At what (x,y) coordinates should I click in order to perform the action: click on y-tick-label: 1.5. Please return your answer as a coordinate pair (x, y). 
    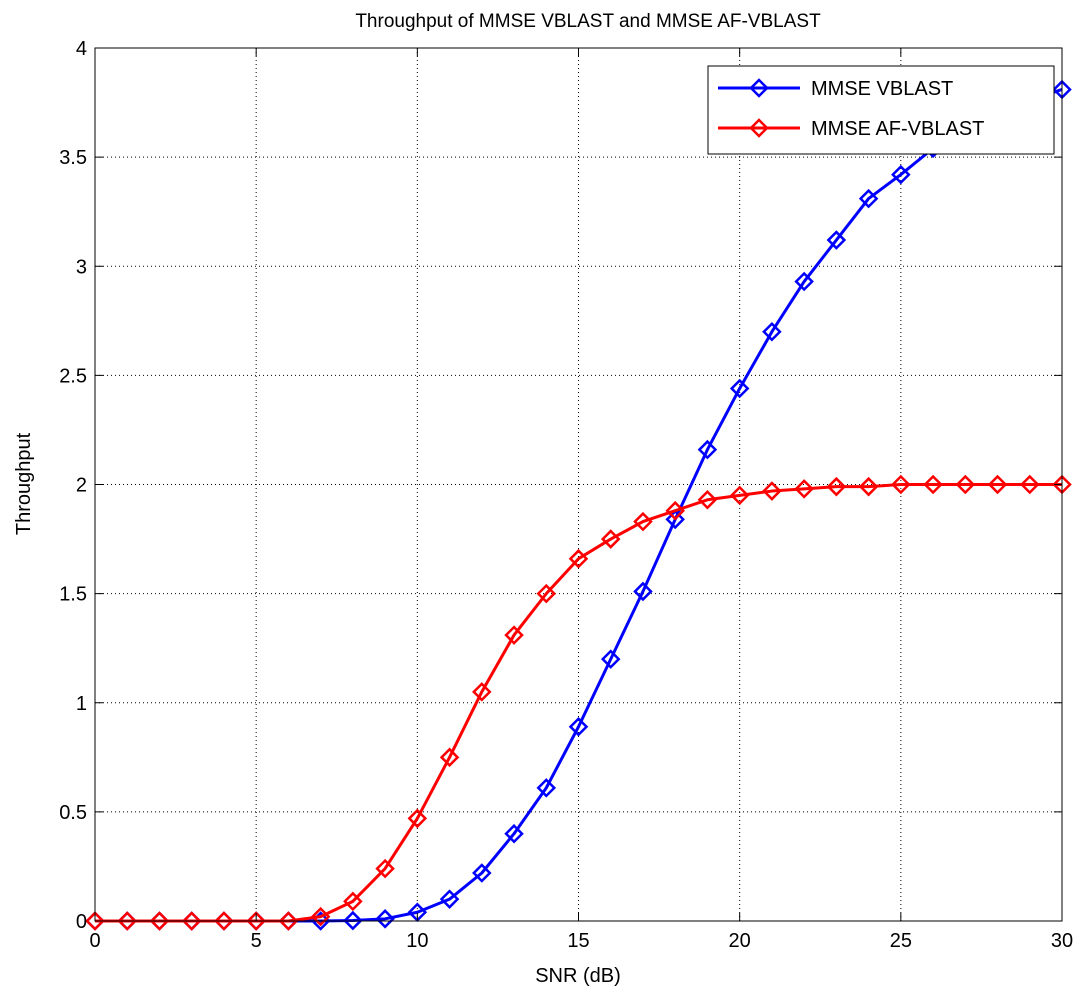
    Looking at the image, I should click on (73, 595).